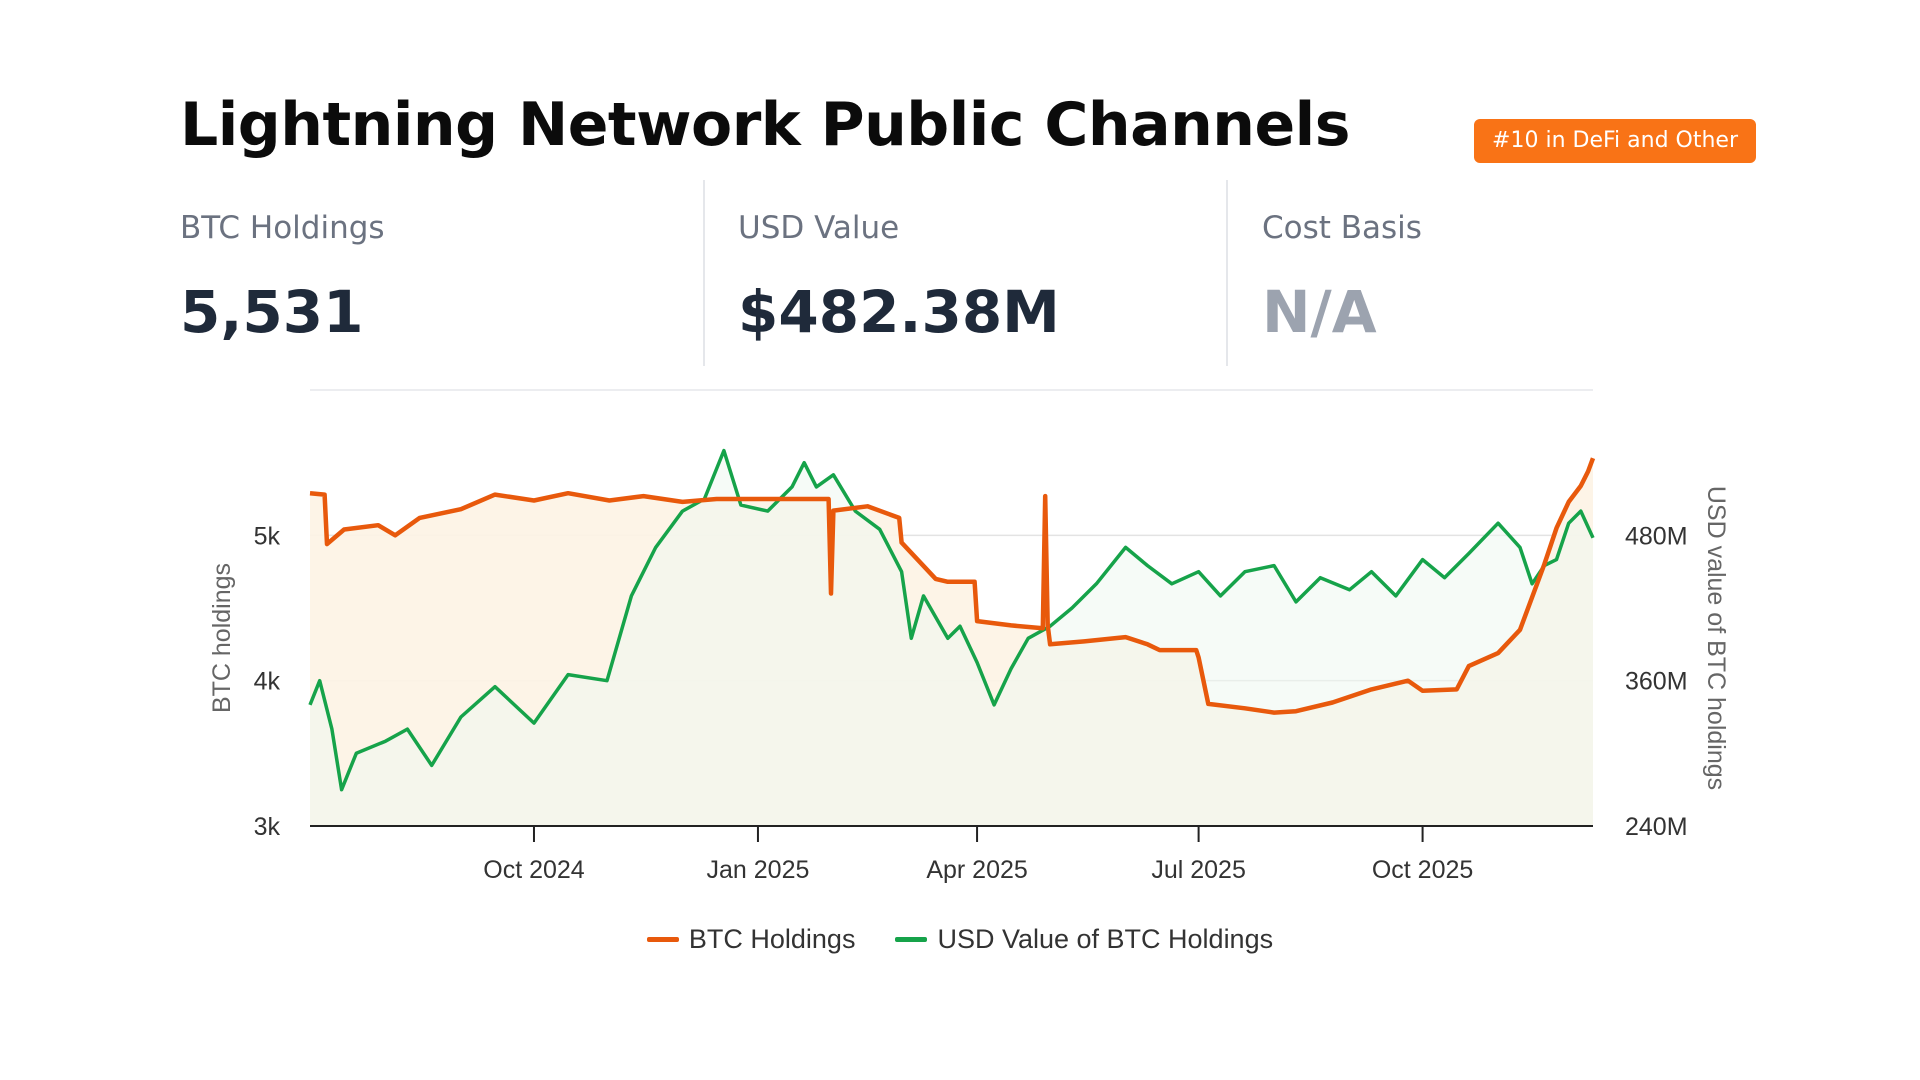  Describe the element at coordinates (899, 312) in the screenshot. I see `stat-value: $482.38M` at that location.